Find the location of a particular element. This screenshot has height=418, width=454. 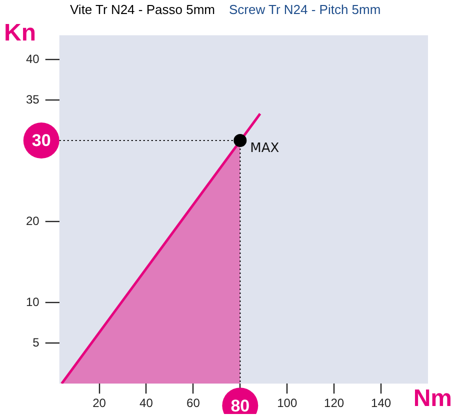

ref-line-label: 80 is located at coordinates (240, 406).